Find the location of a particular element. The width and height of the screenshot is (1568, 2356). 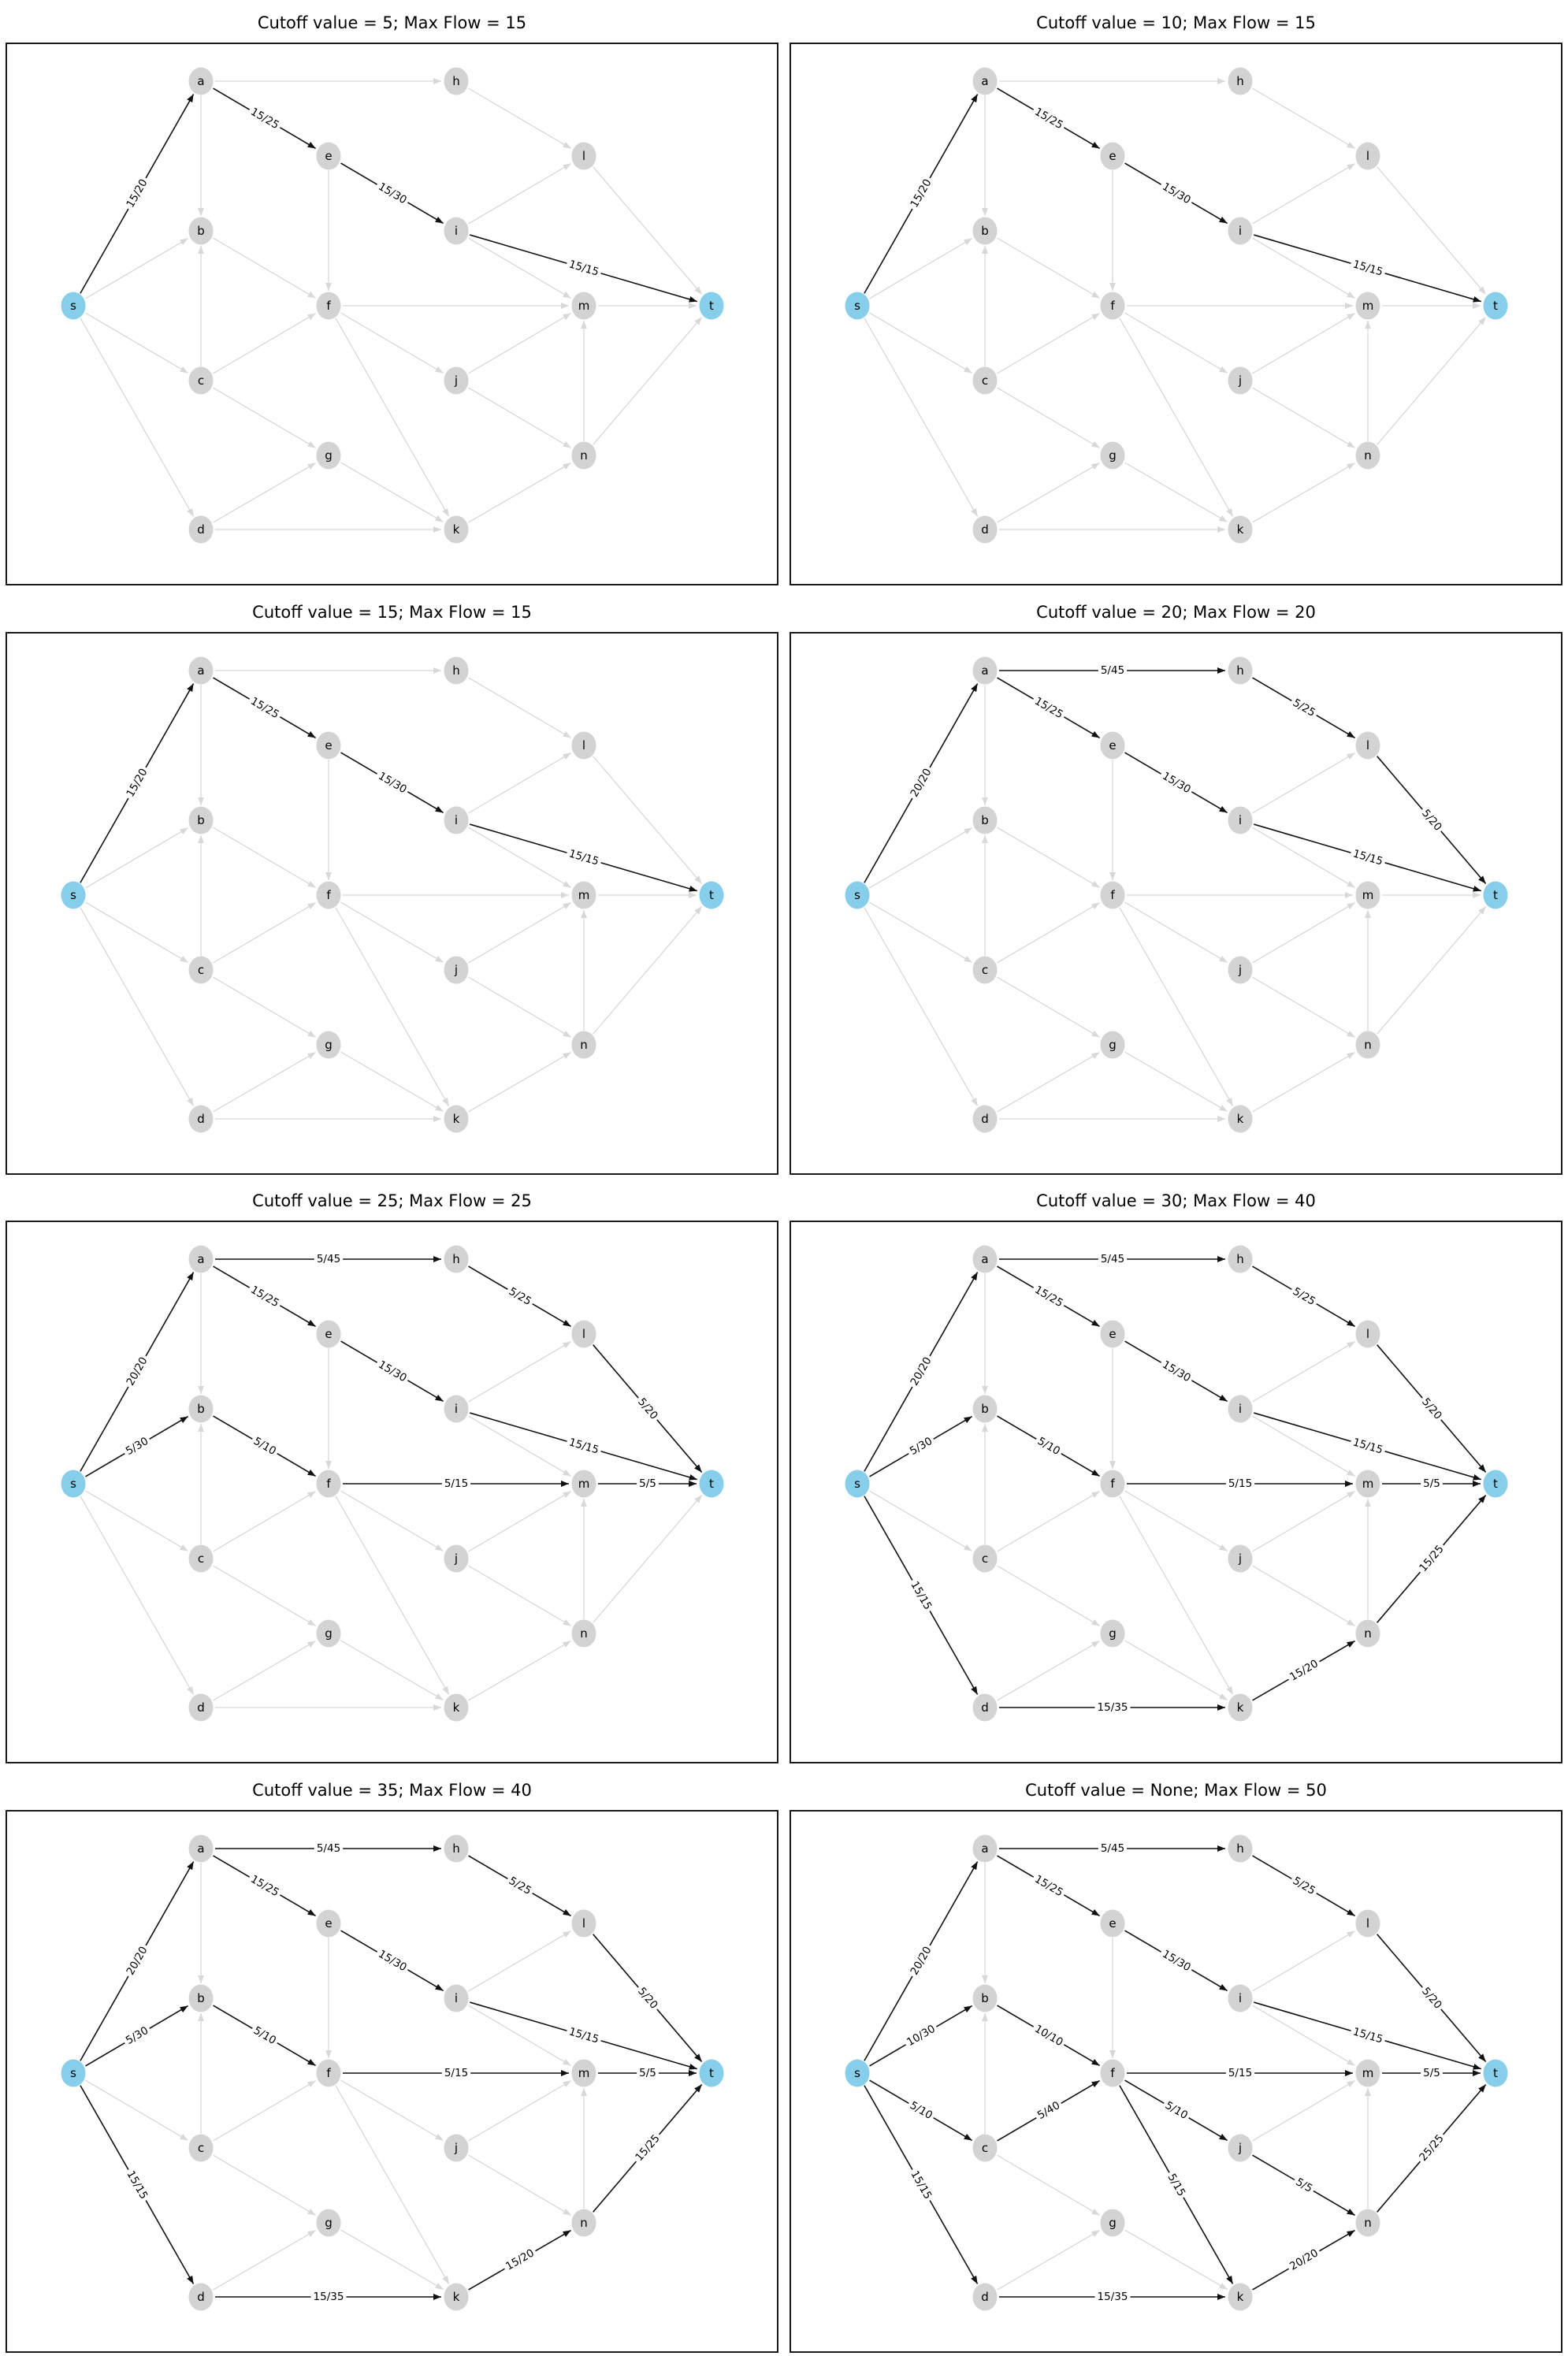

edge-label-s-b: 10/30 is located at coordinates (921, 2035).